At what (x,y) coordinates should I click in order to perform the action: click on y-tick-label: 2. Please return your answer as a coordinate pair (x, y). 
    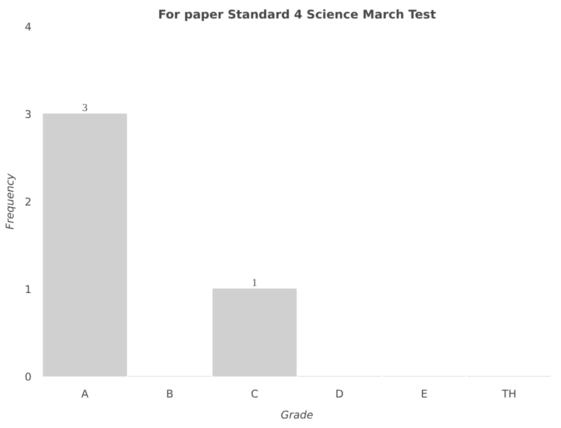
    Looking at the image, I should click on (28, 202).